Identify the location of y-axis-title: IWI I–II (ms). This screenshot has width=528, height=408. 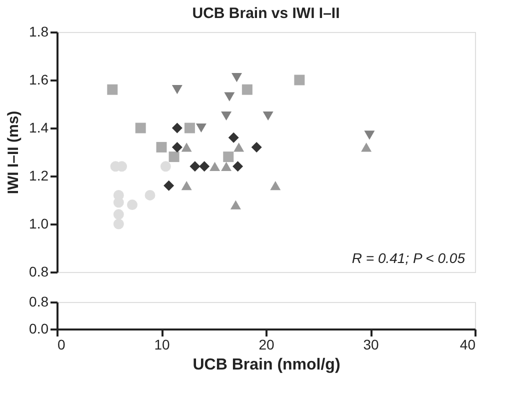
(13, 152).